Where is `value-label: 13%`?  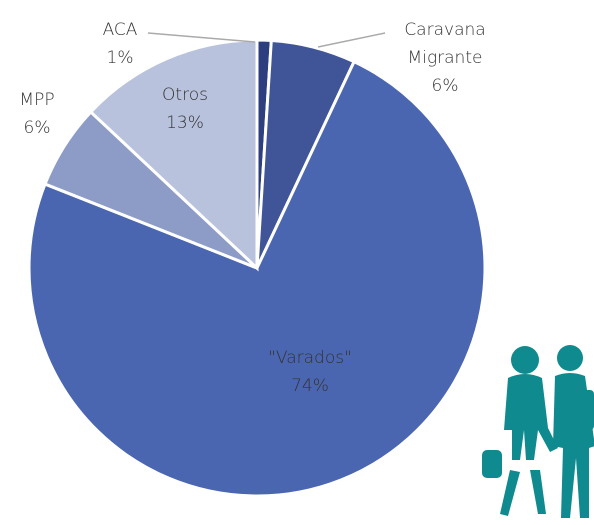
value-label: 13% is located at coordinates (185, 123).